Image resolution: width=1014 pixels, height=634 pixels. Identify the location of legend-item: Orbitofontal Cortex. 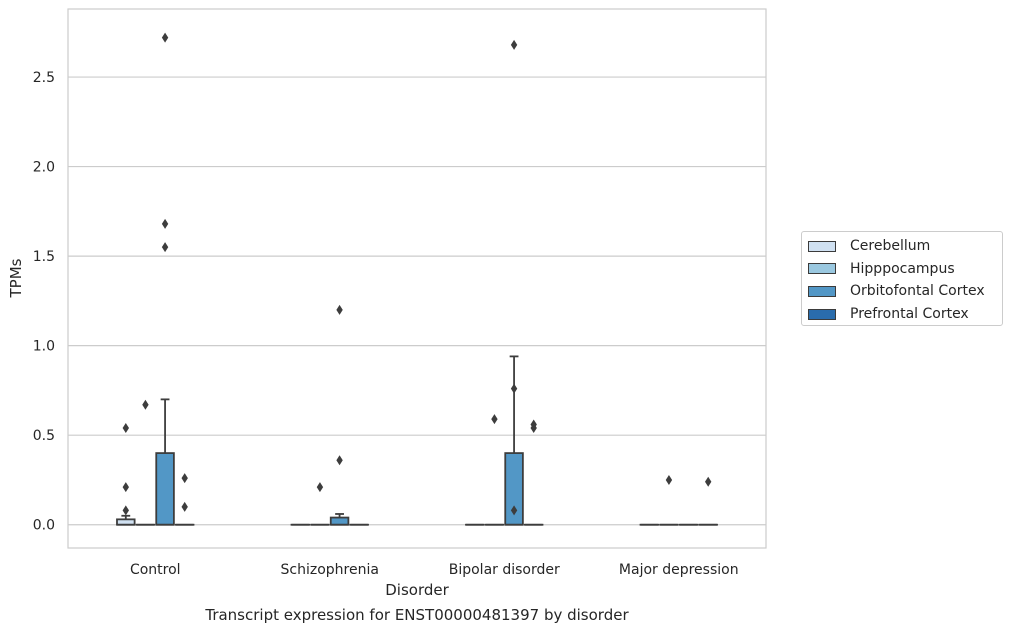
(905, 291).